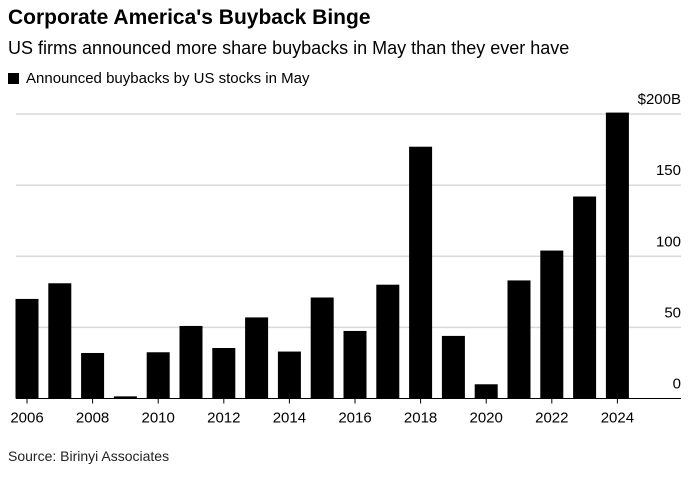 This screenshot has width=700, height=481. What do you see at coordinates (668, 241) in the screenshot?
I see `y-tick-label: 100` at bounding box center [668, 241].